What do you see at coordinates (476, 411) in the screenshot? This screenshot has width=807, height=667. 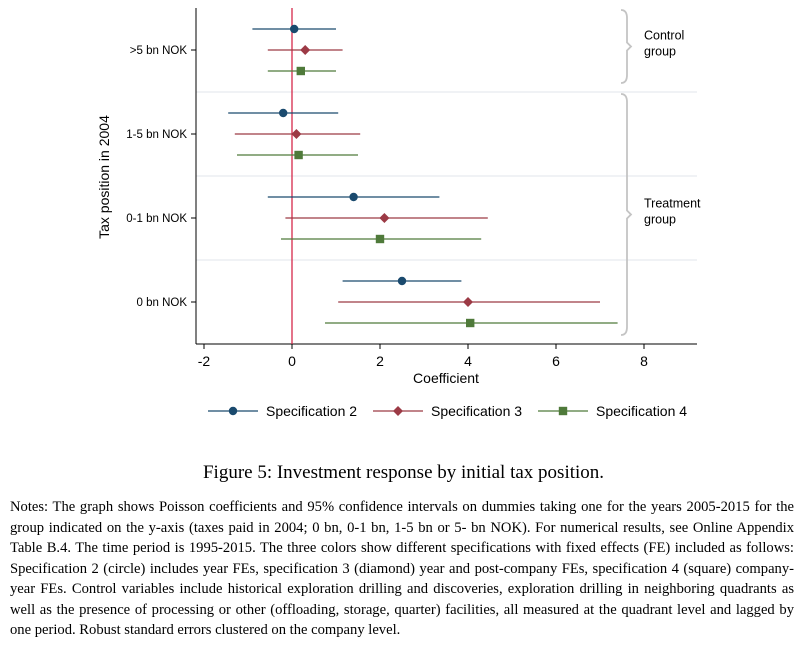 I see `legend-label: Specification 3` at bounding box center [476, 411].